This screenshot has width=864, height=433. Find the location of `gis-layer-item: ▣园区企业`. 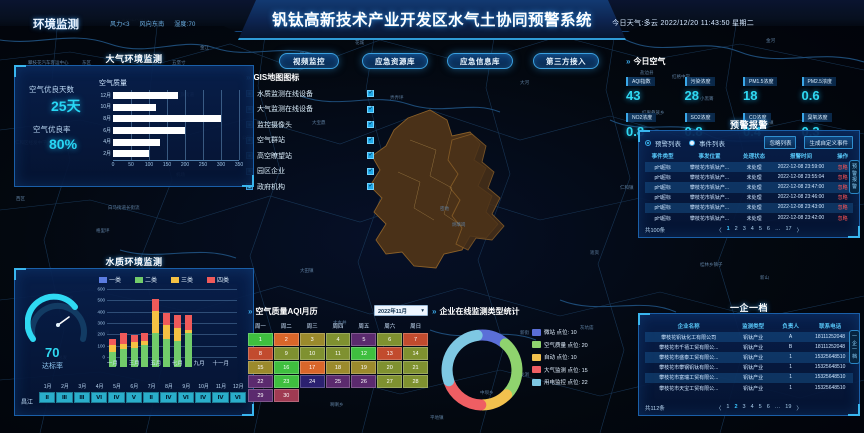

gis-layer-item: ▣园区企业 is located at coordinates (310, 171).